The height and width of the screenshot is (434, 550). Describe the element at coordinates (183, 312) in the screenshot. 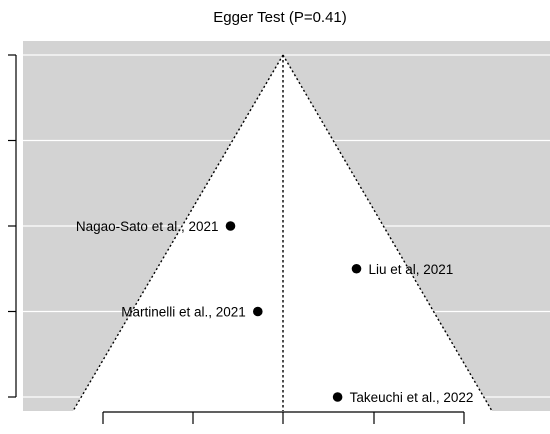

I see `study-label-2: Martinelli et al., 2021` at that location.